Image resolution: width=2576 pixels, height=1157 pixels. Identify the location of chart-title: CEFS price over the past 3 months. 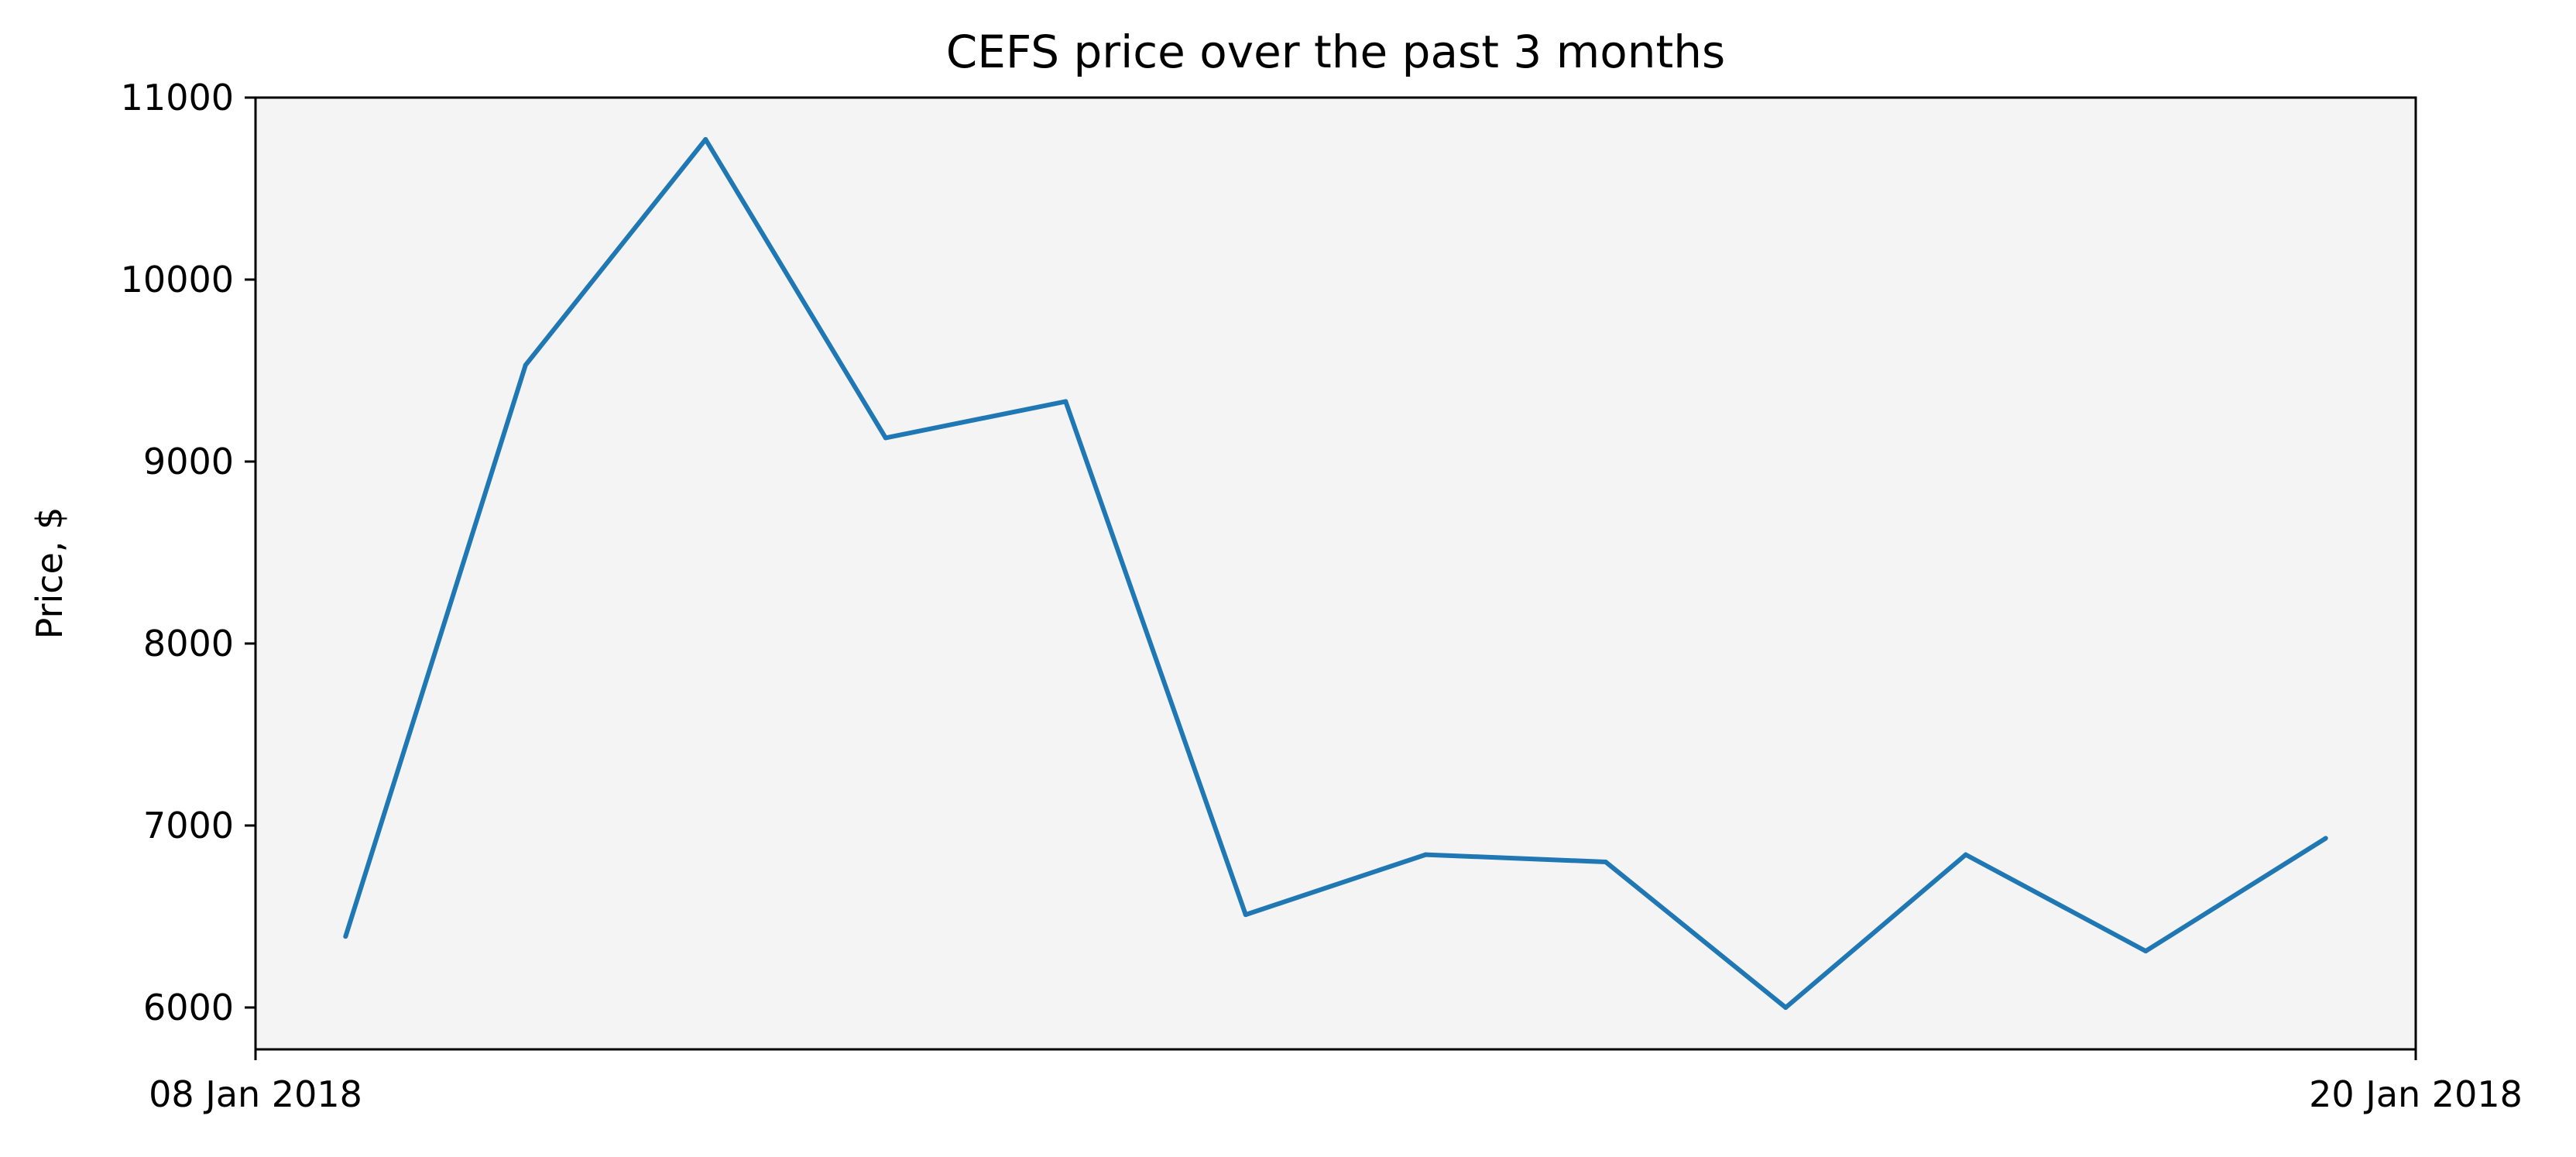
(1335, 52).